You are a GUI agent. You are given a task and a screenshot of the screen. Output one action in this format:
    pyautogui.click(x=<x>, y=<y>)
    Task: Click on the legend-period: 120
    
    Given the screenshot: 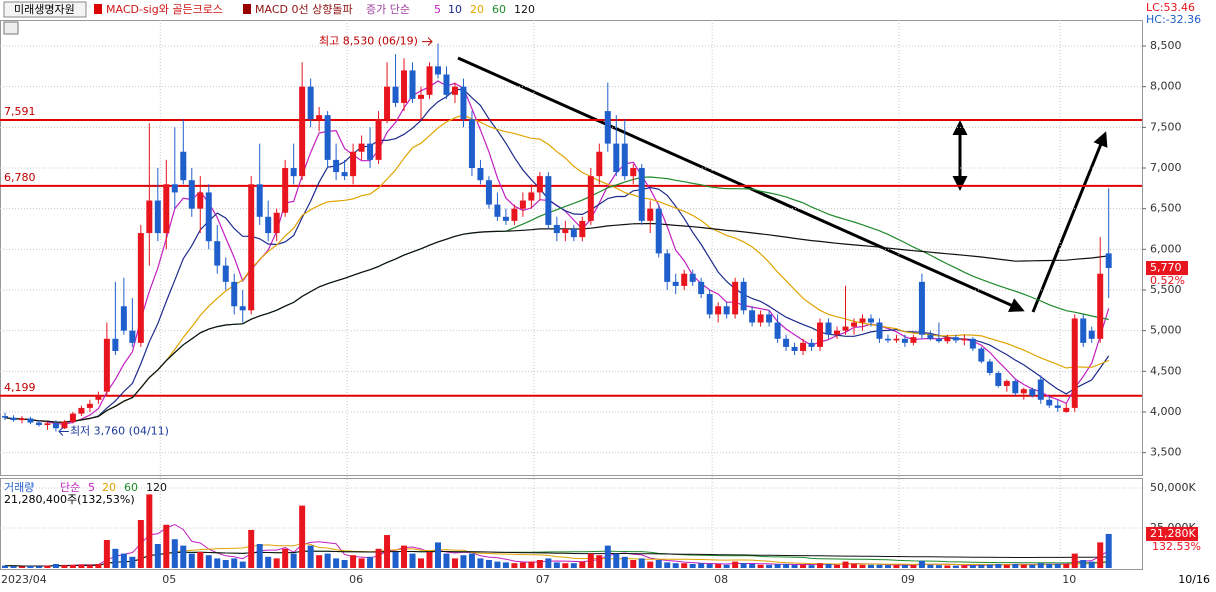 What is the action you would take?
    pyautogui.click(x=156, y=487)
    